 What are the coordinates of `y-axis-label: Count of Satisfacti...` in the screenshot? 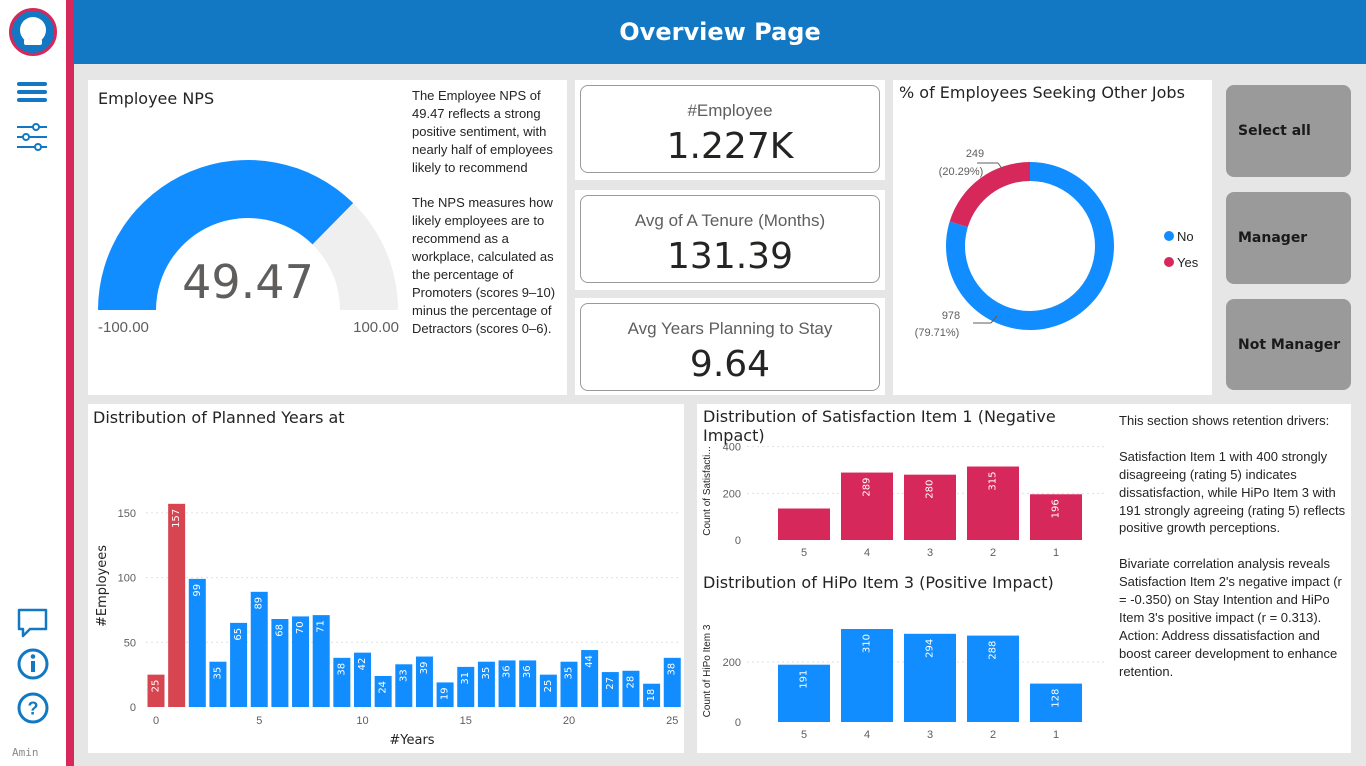 It's located at (707, 491).